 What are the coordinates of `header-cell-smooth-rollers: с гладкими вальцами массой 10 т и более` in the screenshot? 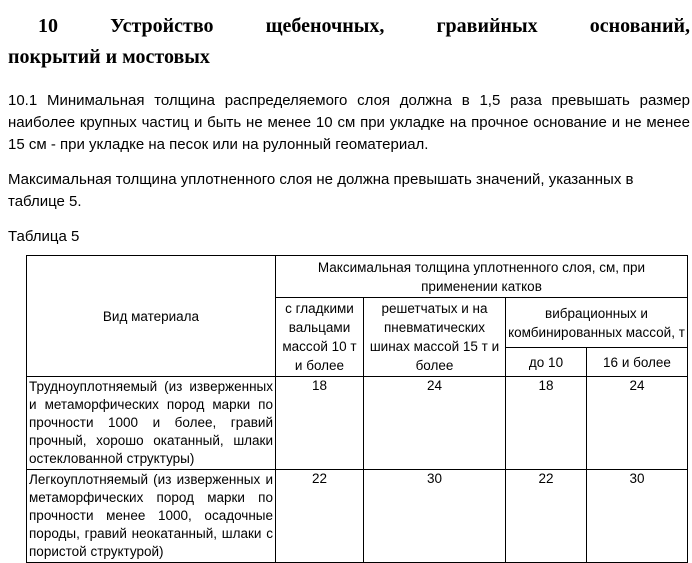 It's located at (319, 337).